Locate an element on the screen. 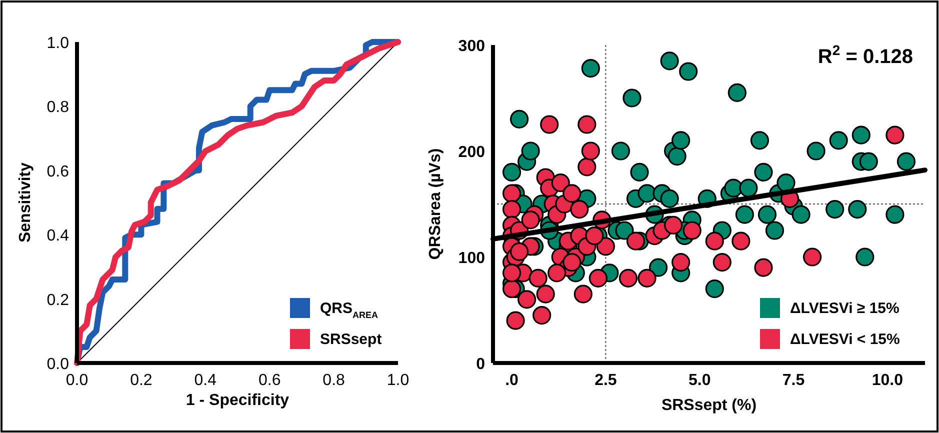  y-tick-label: 0.6 is located at coordinates (58, 171).